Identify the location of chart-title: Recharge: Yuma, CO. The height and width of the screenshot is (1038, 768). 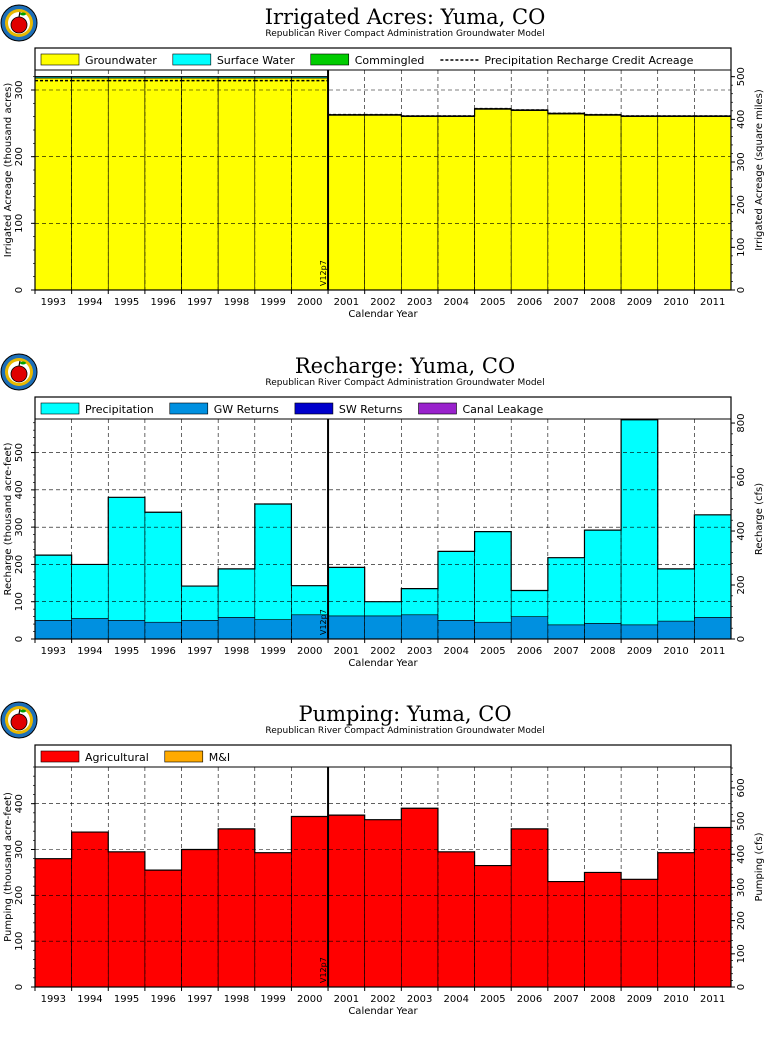
(405, 366).